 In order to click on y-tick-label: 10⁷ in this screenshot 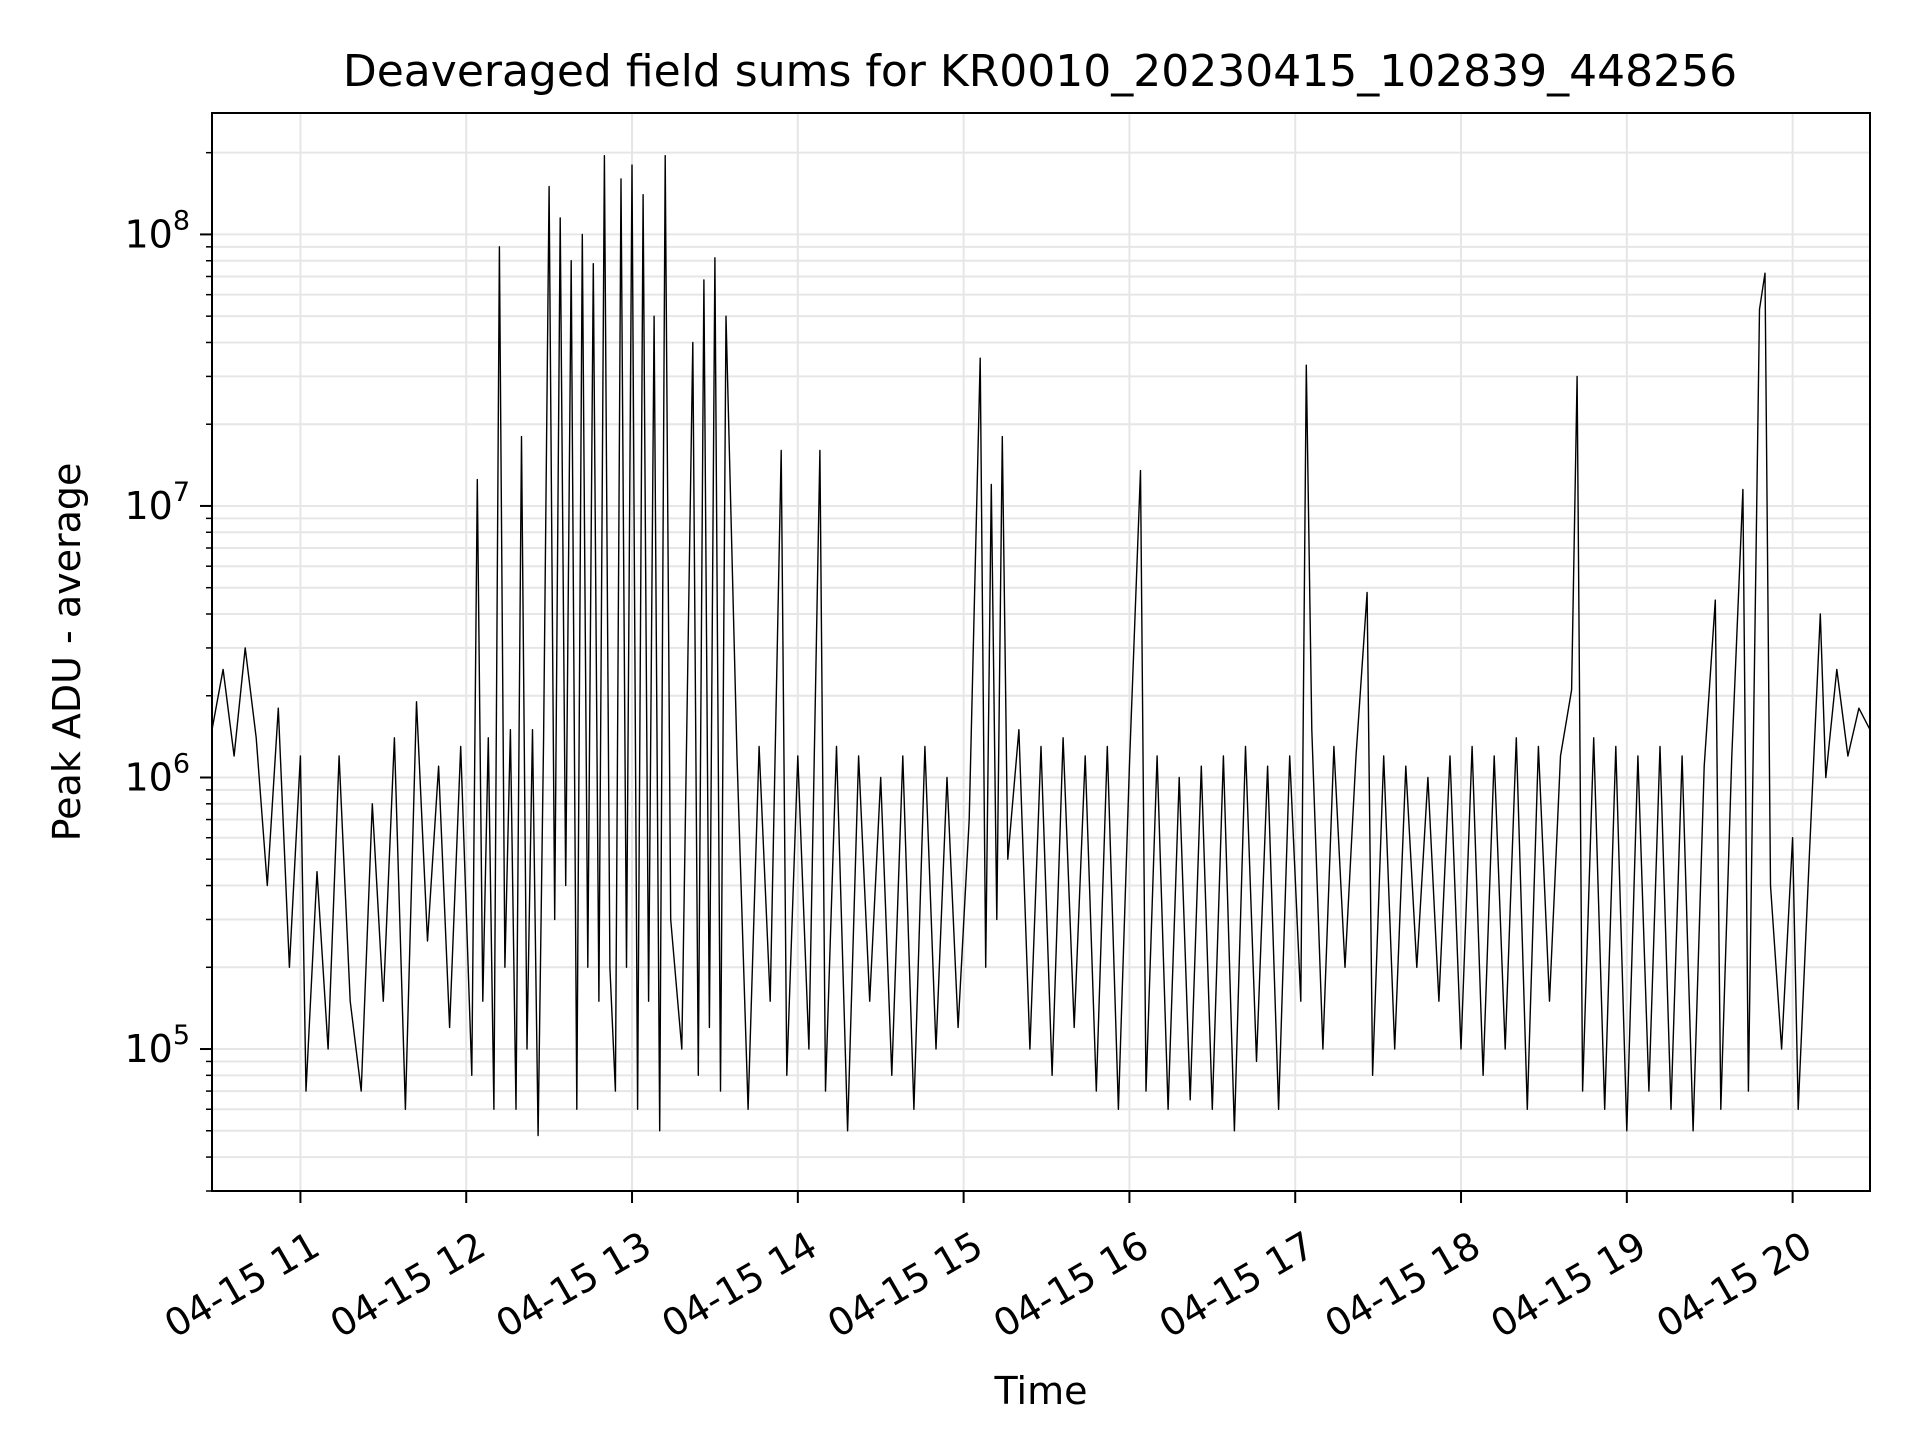, I will do `click(157, 502)`.